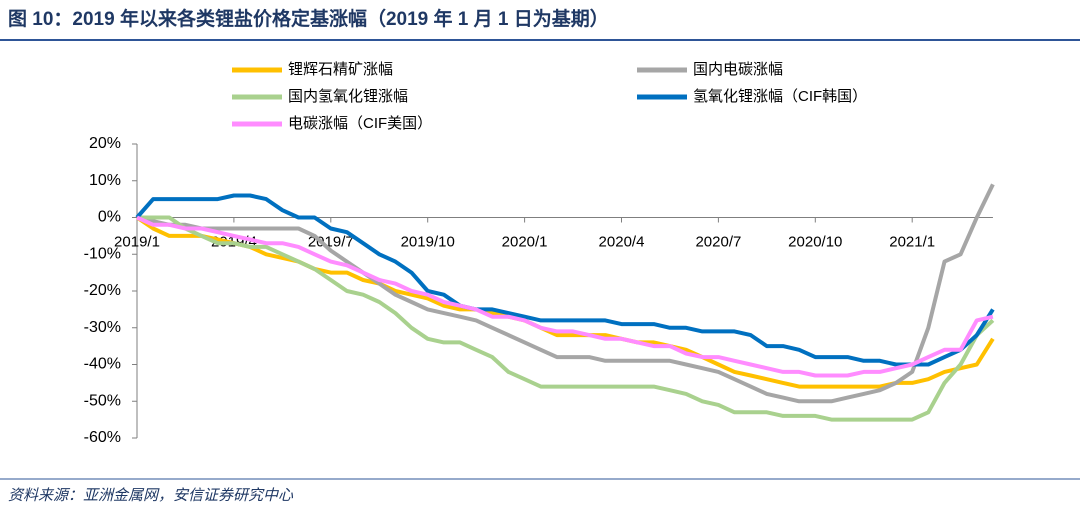 The image size is (1080, 516). What do you see at coordinates (815, 241) in the screenshot?
I see `x-tick-label: 2020/10` at bounding box center [815, 241].